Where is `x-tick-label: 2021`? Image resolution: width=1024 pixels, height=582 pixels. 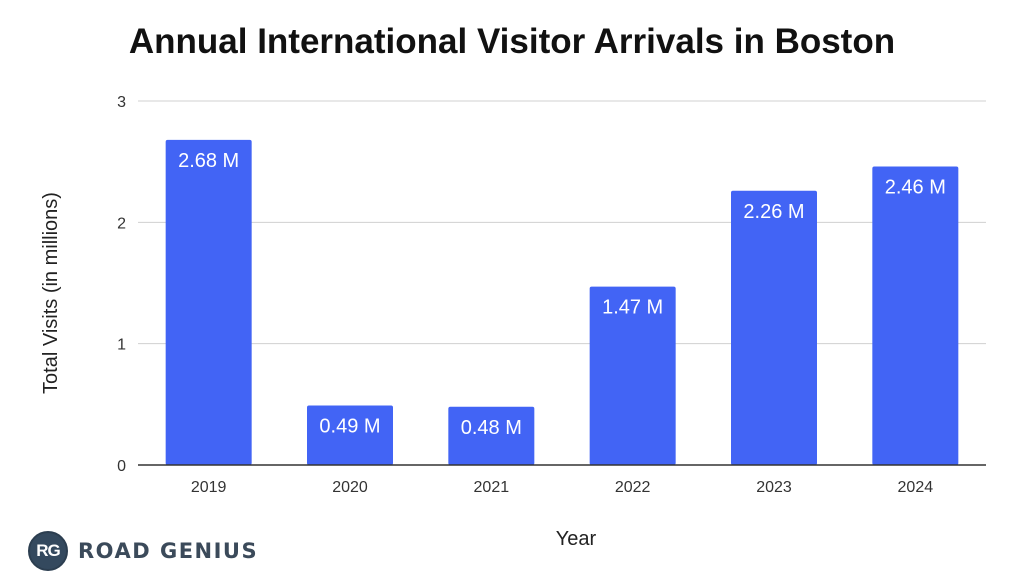
x-tick-label: 2021 is located at coordinates (492, 487).